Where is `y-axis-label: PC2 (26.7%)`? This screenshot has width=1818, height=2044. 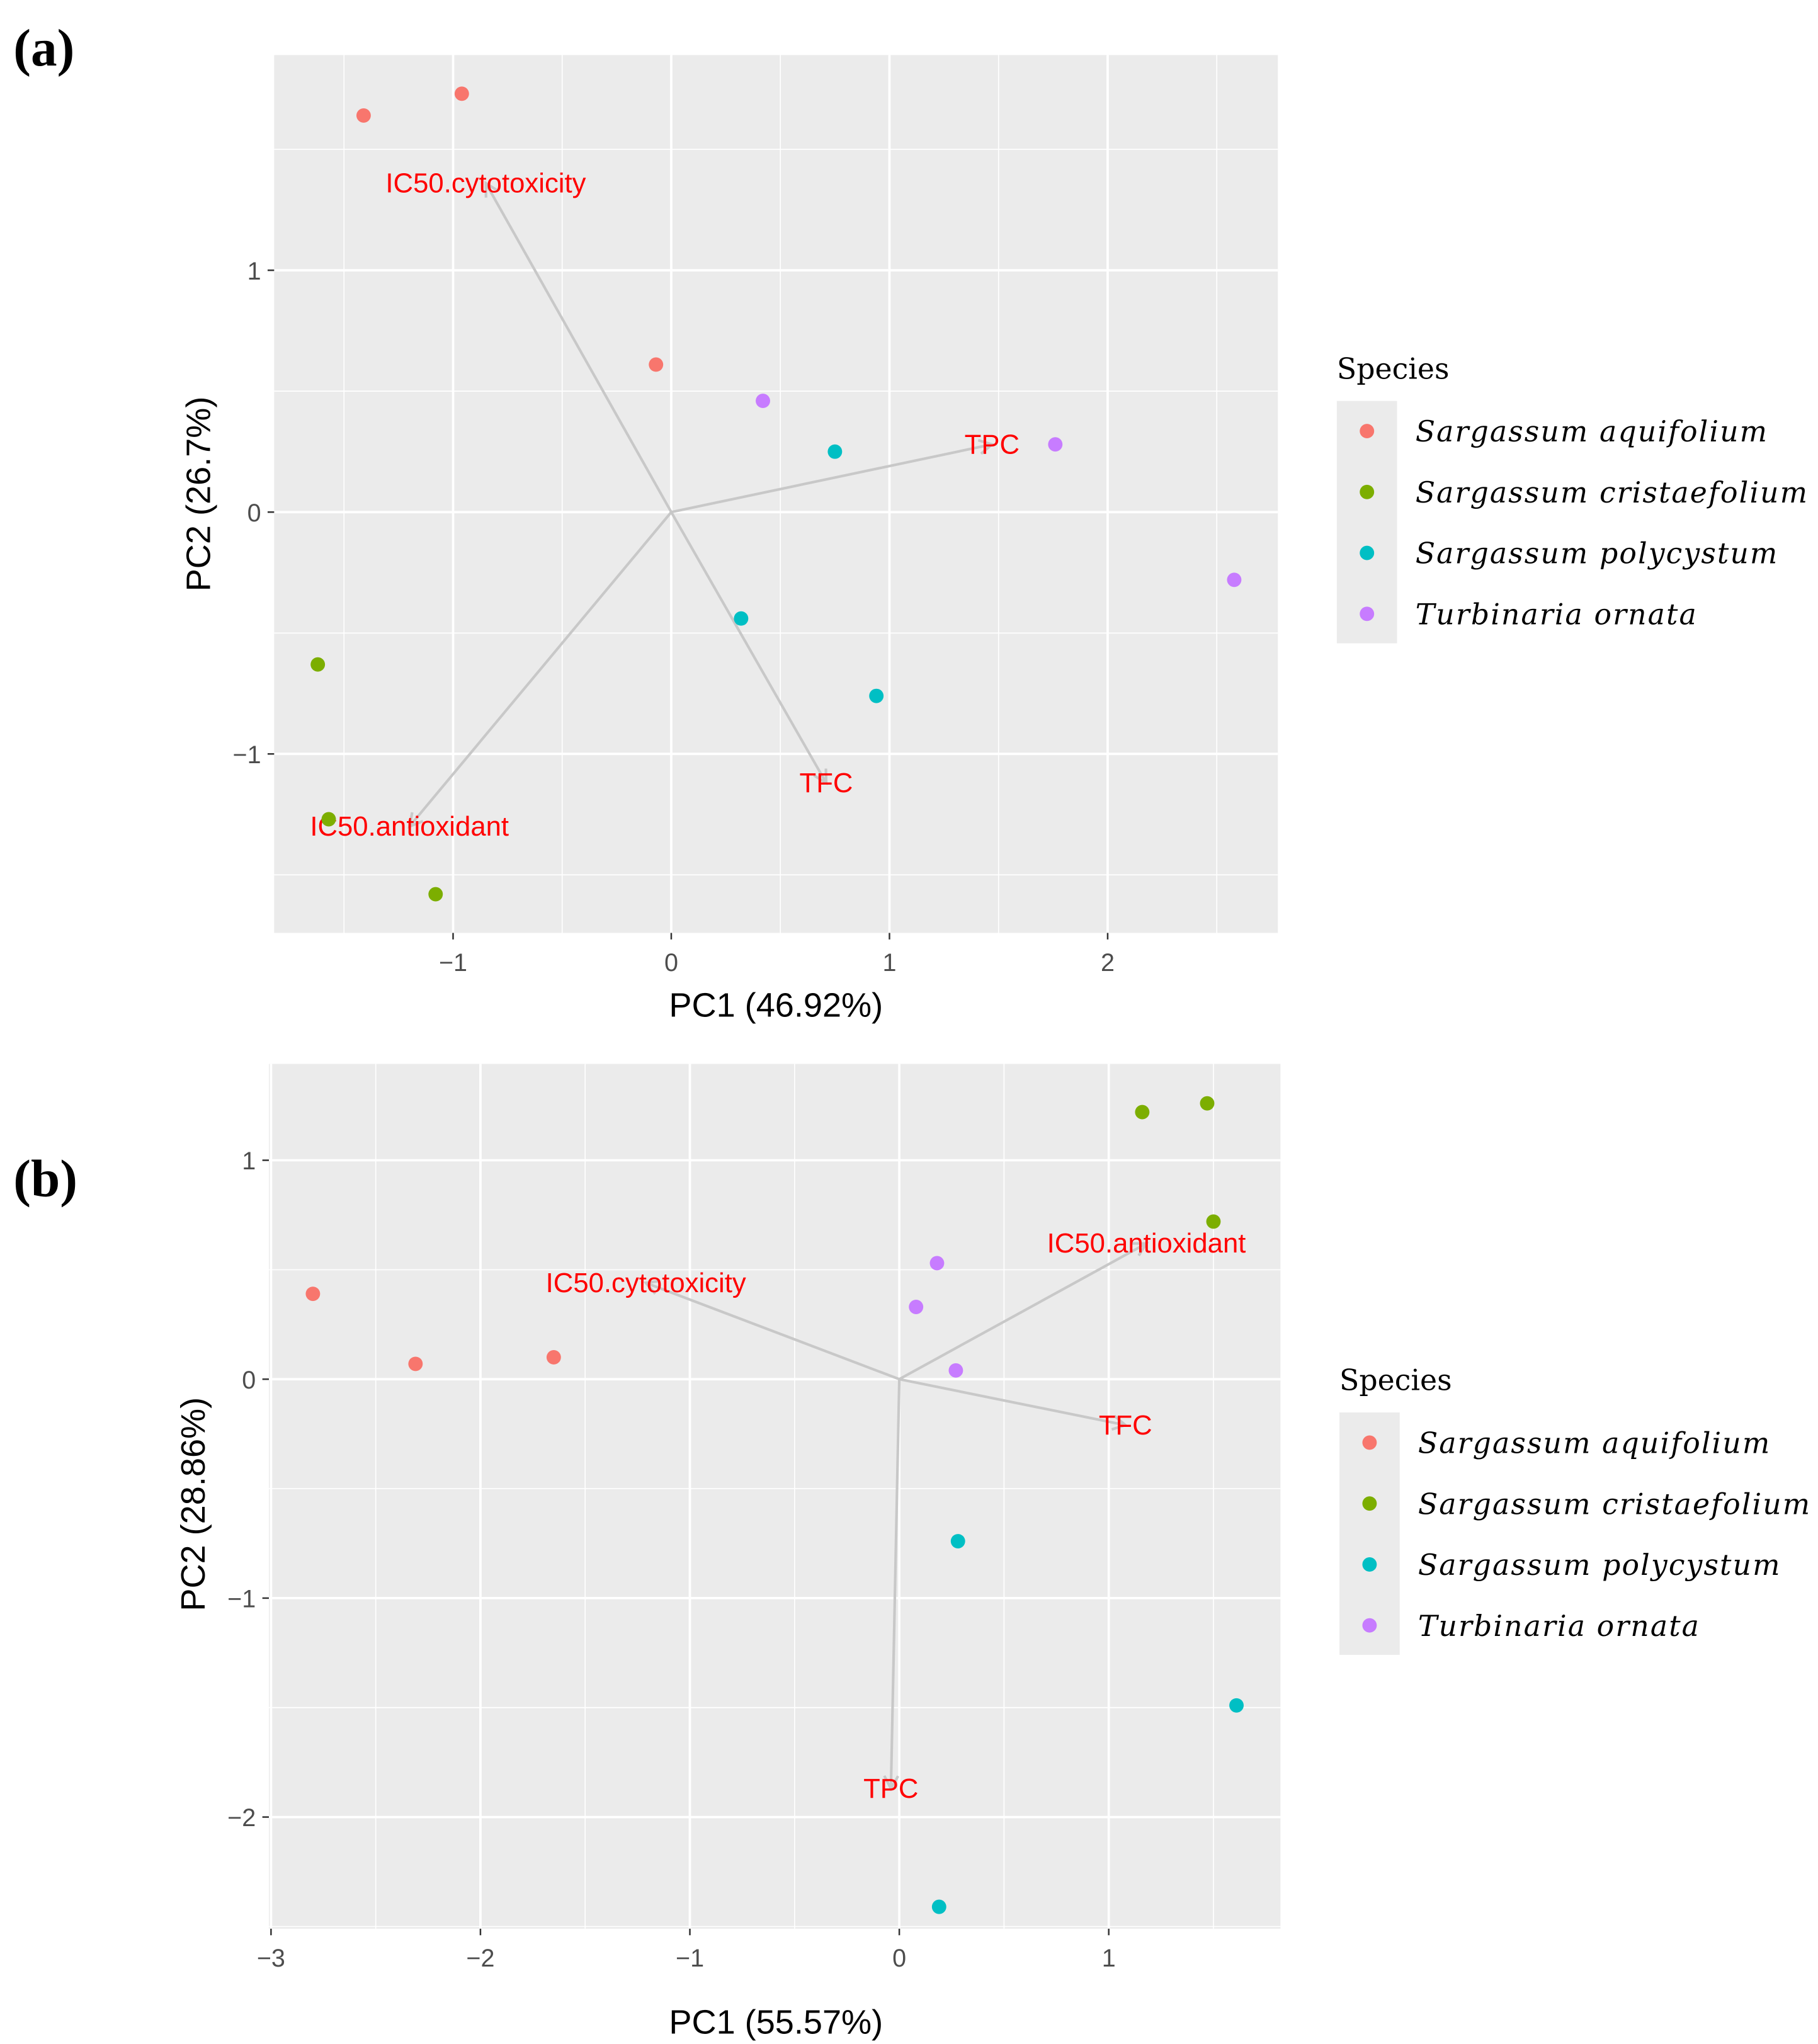
y-axis-label: PC2 (26.7%) is located at coordinates (198, 495).